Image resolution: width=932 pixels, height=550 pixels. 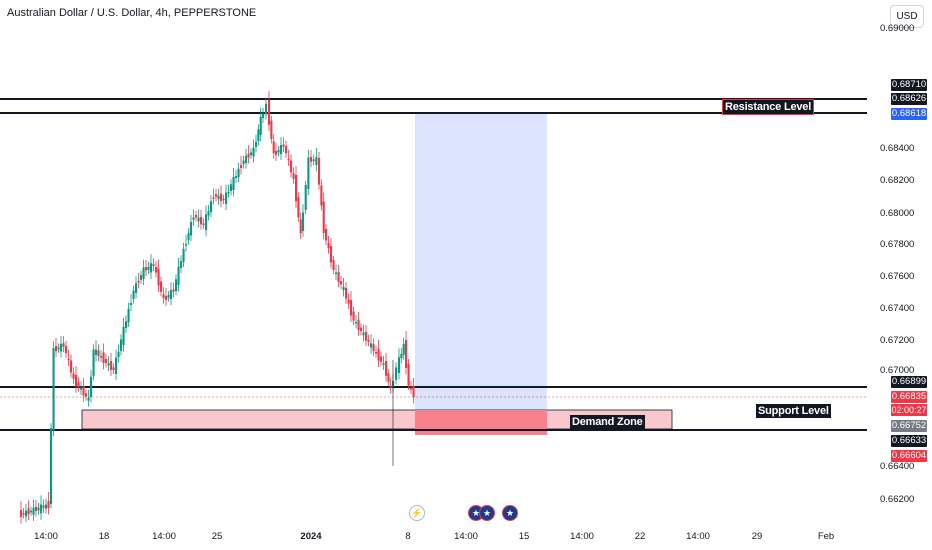 What do you see at coordinates (481, 262) in the screenshot?
I see `projection-box` at bounding box center [481, 262].